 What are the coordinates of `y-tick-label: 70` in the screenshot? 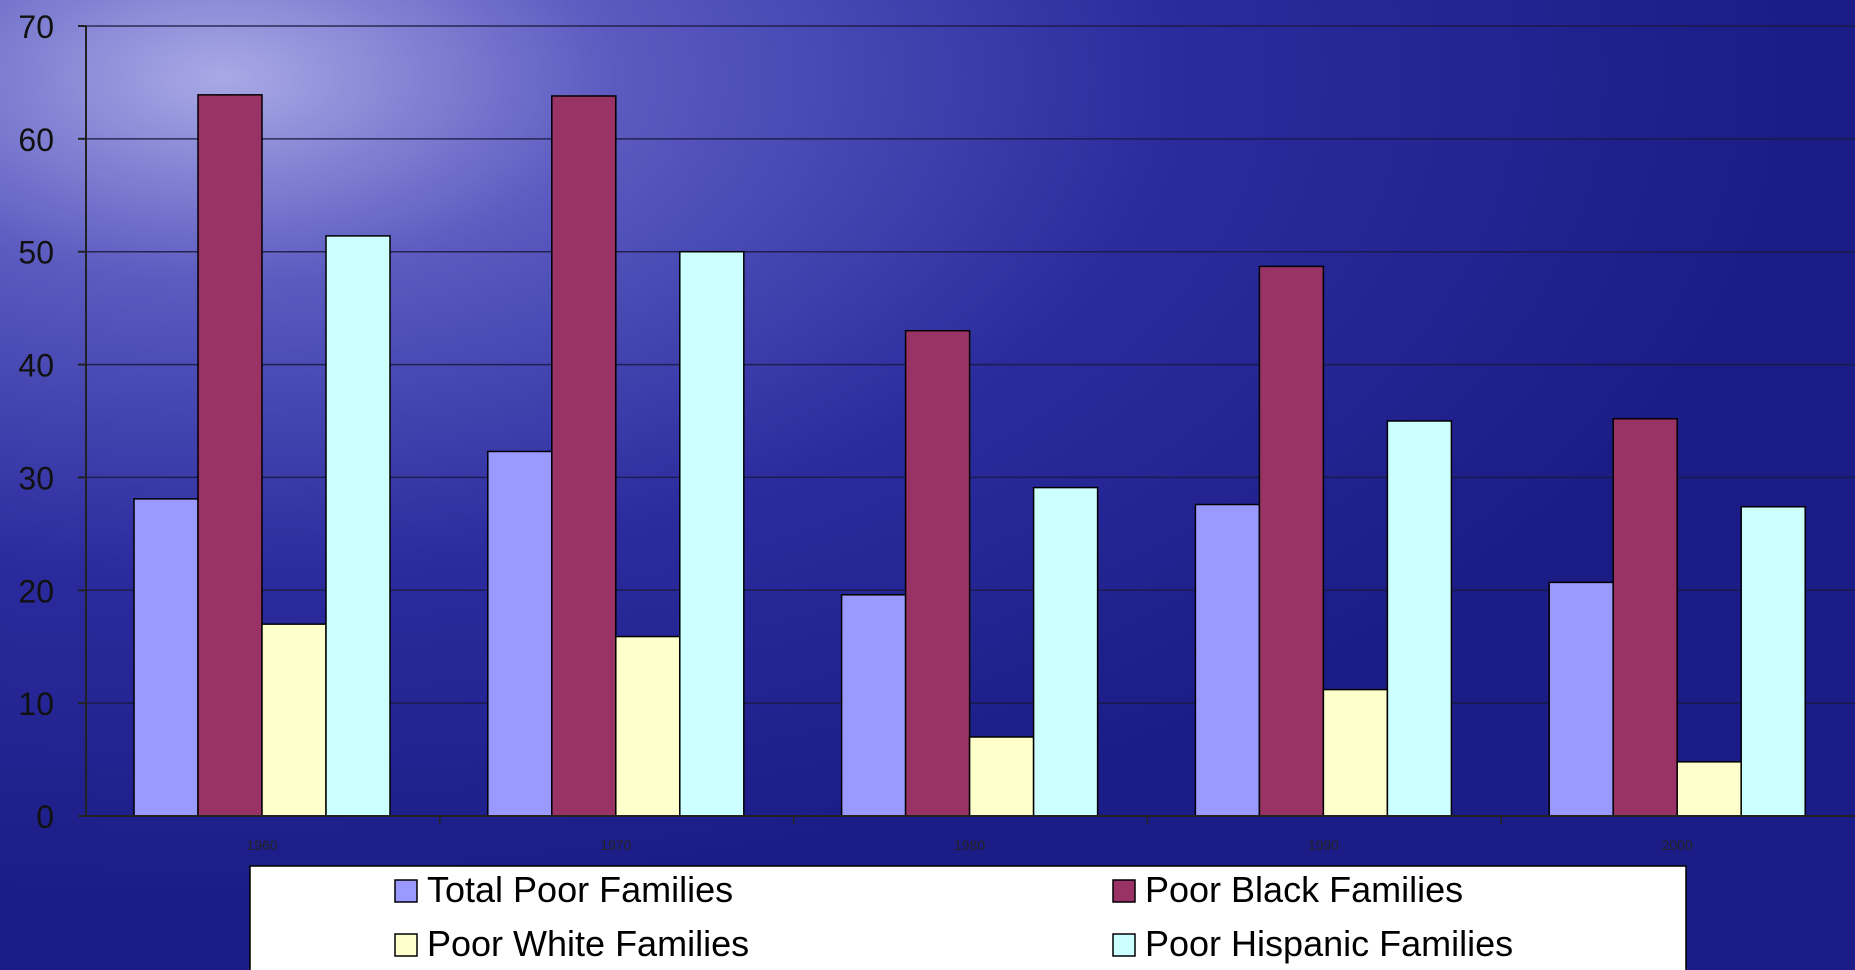 It's located at (36, 27).